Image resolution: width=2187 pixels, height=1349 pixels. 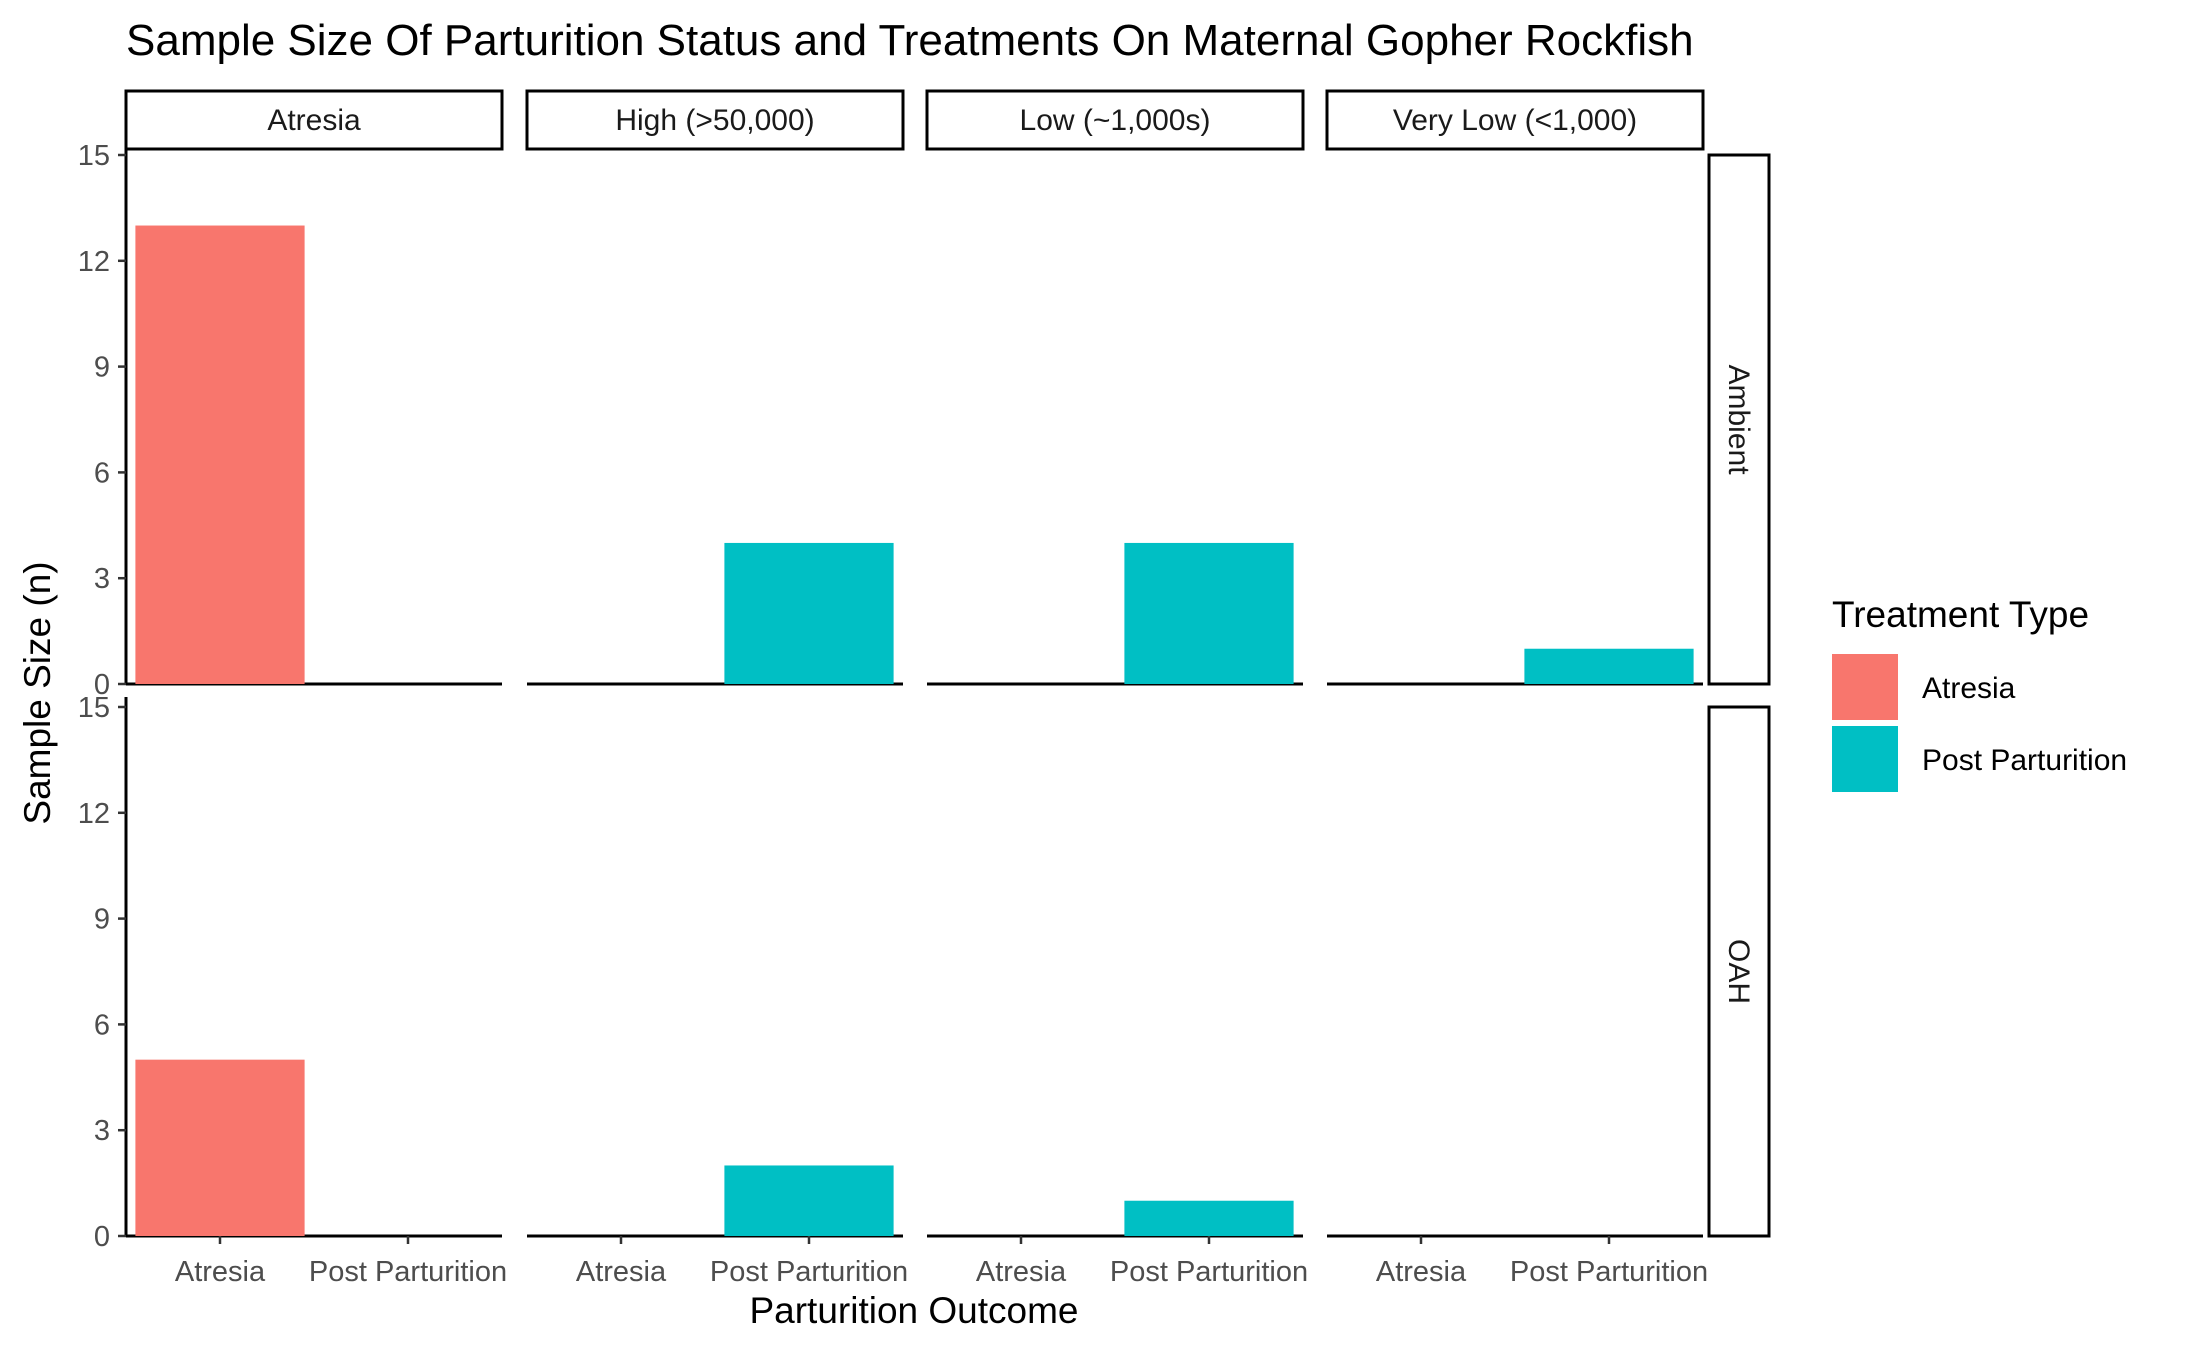 I want to click on row-strip-ambient, so click(x=1739, y=419).